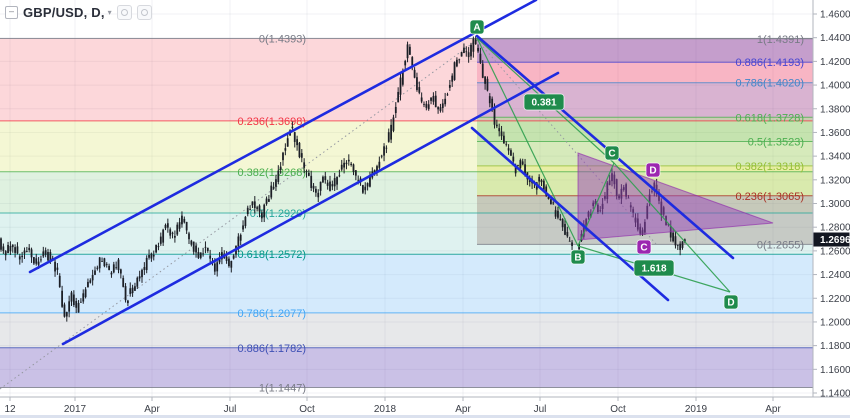 This screenshot has width=850, height=418. I want to click on svg-text: 2018, so click(385, 409).